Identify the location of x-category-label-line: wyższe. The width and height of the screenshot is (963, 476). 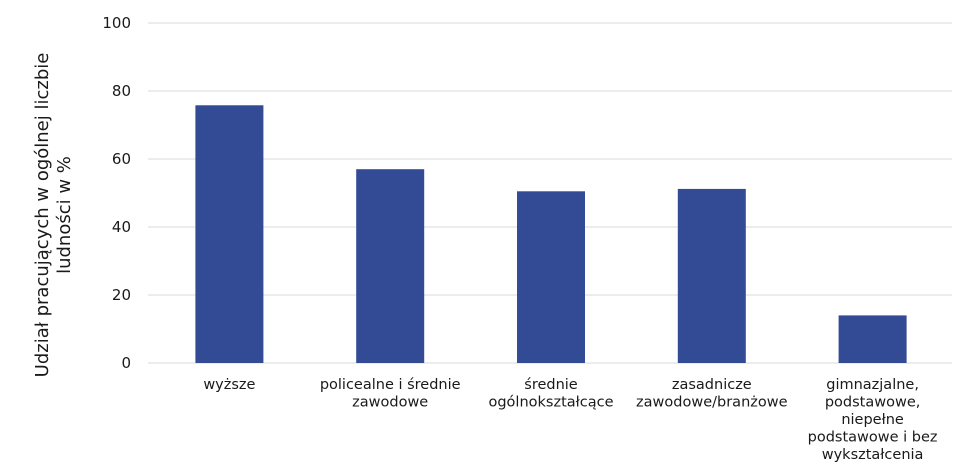
(229, 385).